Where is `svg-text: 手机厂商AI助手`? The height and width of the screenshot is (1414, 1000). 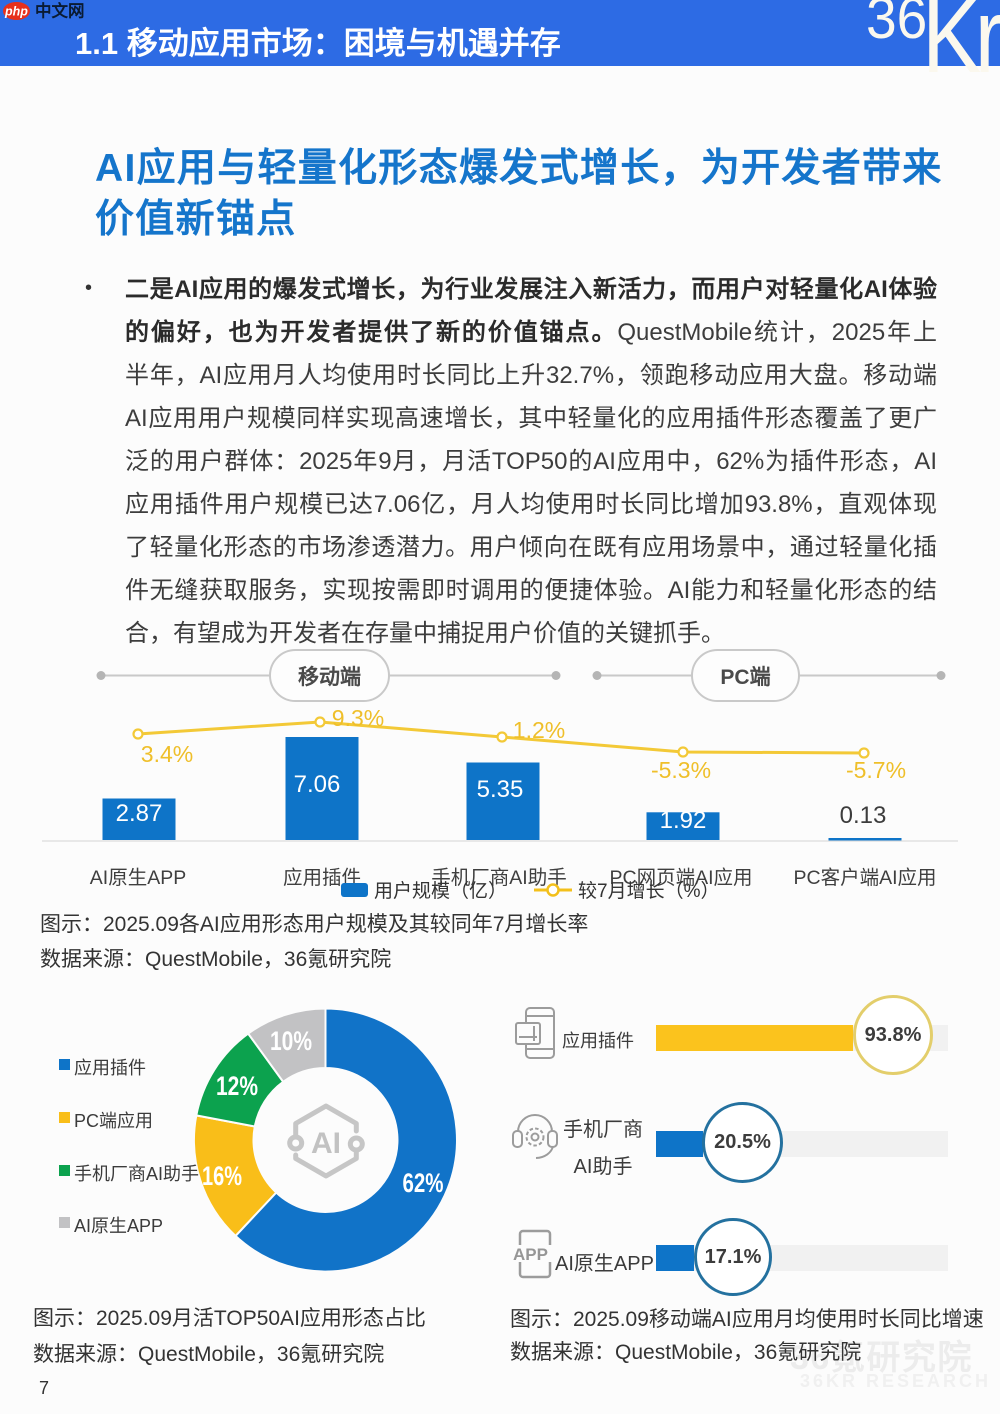 svg-text: 手机厂商AI助手 is located at coordinates (498, 878).